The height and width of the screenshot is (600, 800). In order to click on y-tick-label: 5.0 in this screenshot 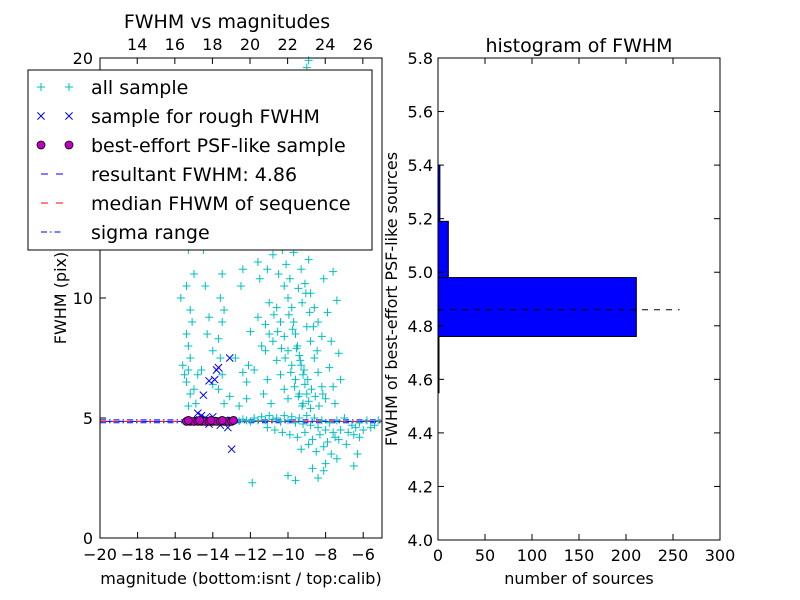, I will do `click(420, 272)`.